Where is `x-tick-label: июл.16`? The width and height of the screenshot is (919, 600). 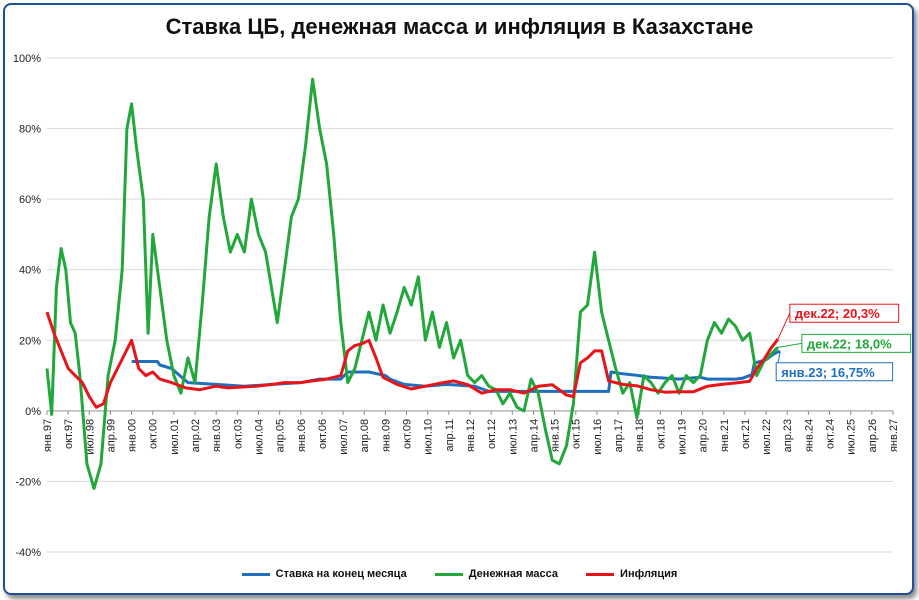
x-tick-label: июл.16 is located at coordinates (598, 437).